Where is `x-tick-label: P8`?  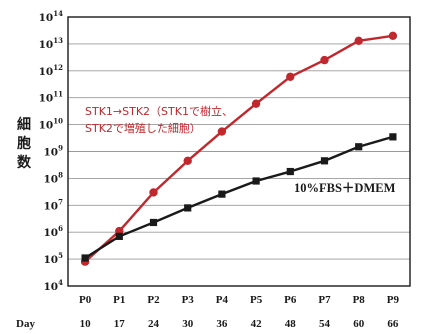
x-tick-label: P8 is located at coordinates (359, 300).